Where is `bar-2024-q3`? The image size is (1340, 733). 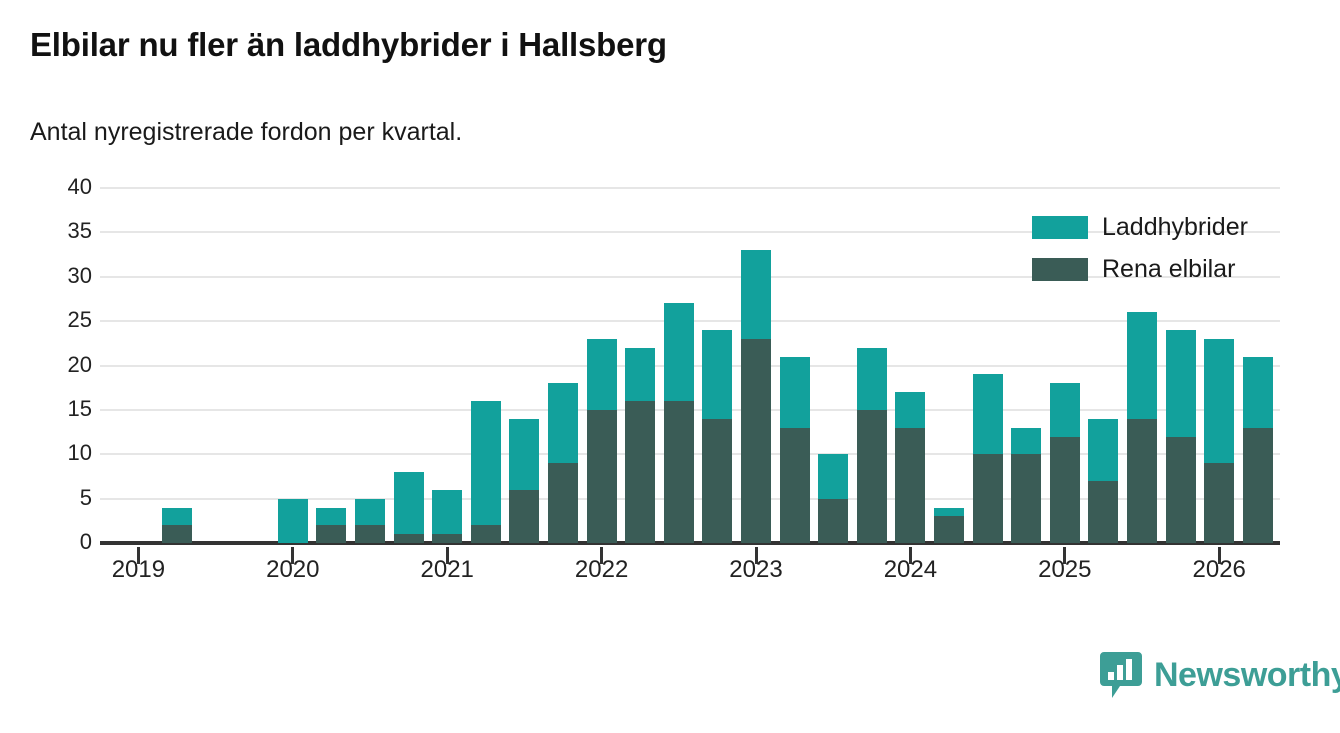 bar-2024-q3 is located at coordinates (987, 458).